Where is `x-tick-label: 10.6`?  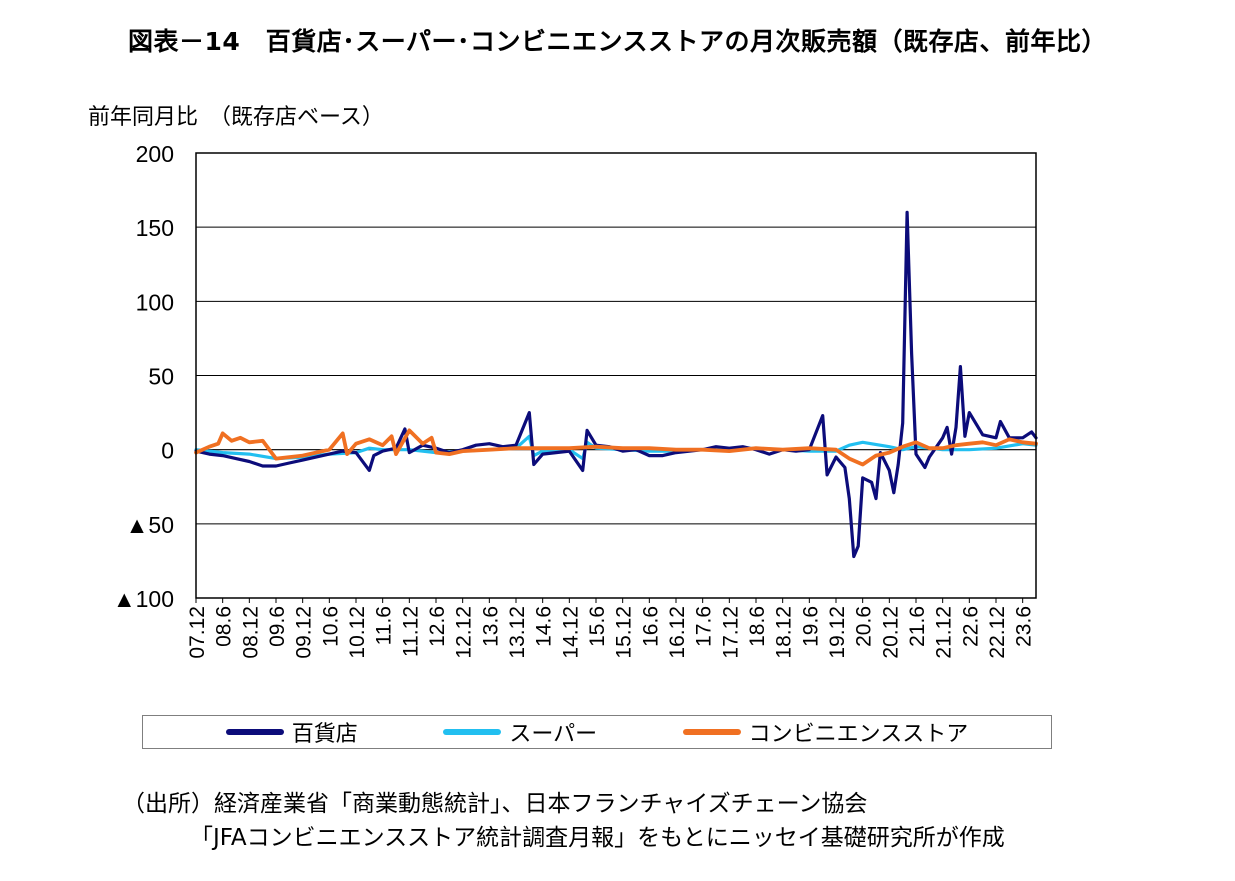 x-tick-label: 10.6 is located at coordinates (330, 626).